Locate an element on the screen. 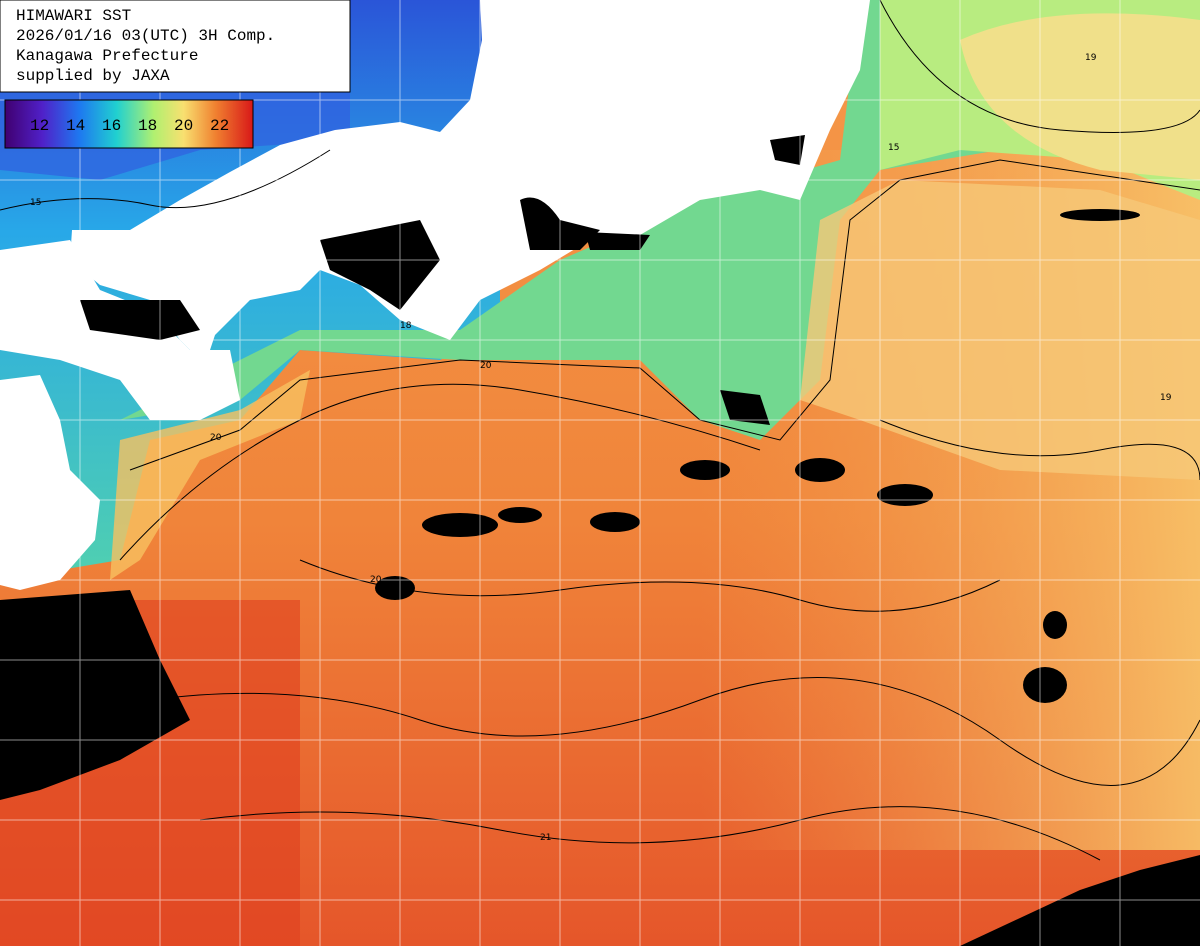 The height and width of the screenshot is (946, 1200). legend-label: 14 is located at coordinates (75, 126).